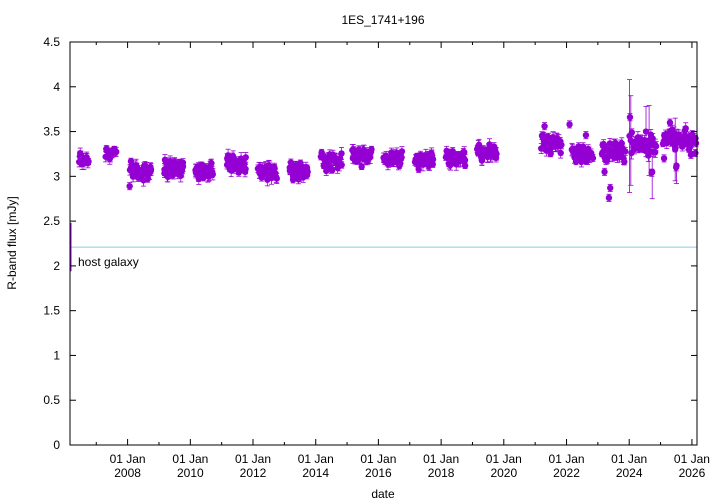 This screenshot has height=504, width=720. Describe the element at coordinates (383, 494) in the screenshot. I see `x-axis-label: date` at that location.